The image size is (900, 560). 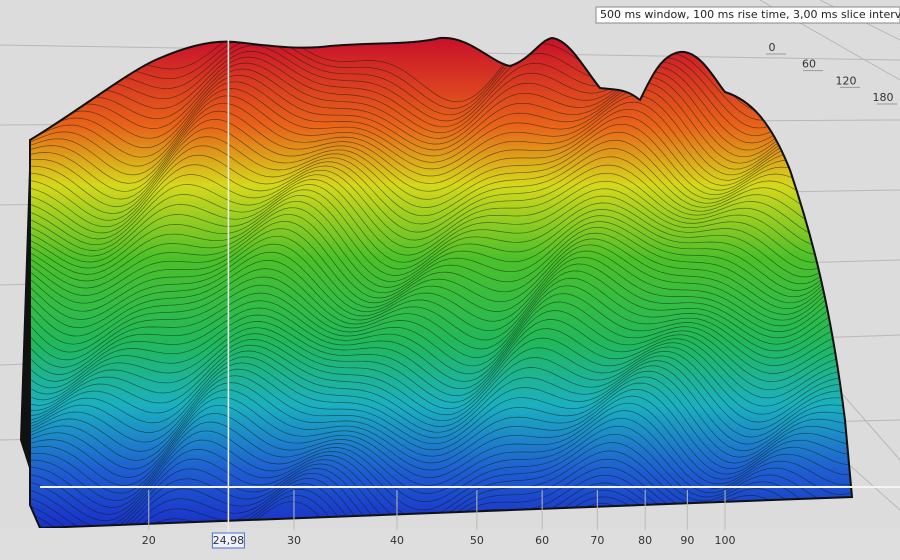 I want to click on time-axis: 0 60 120 180, so click(x=831, y=73).